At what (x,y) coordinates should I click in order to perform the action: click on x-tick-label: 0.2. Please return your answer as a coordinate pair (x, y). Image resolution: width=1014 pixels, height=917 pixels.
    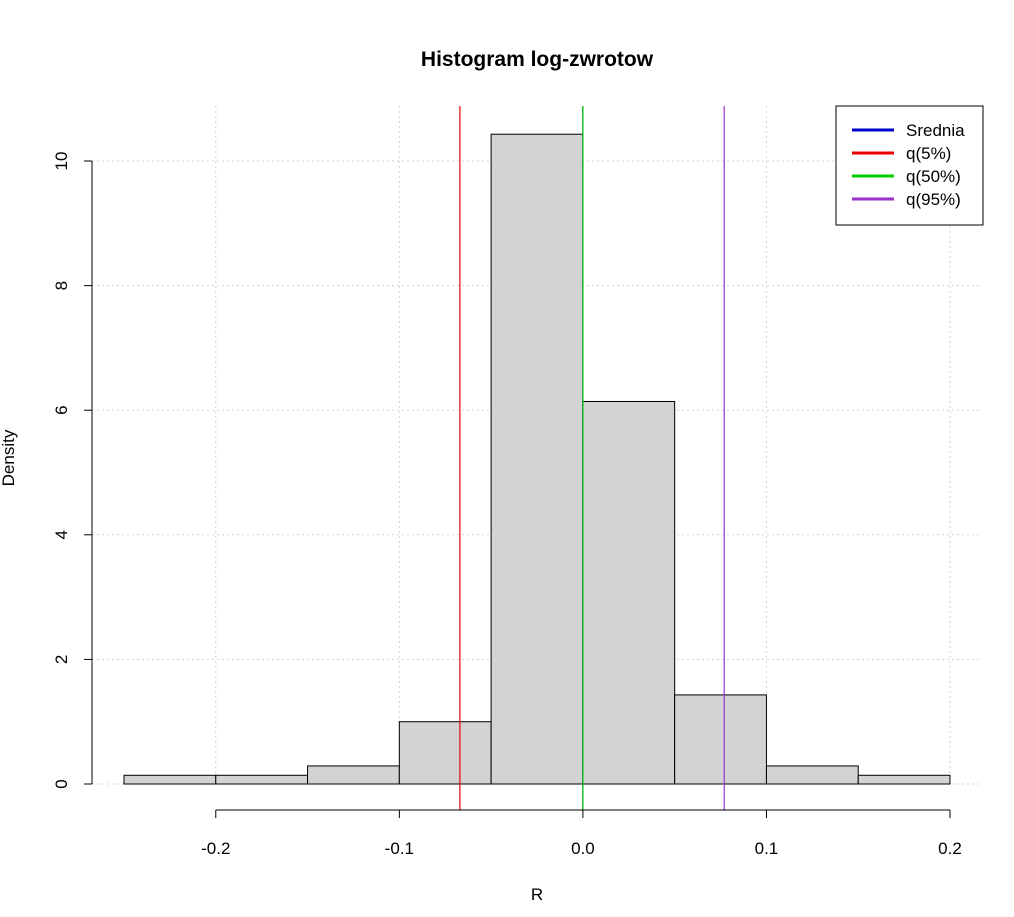
    Looking at the image, I should click on (950, 848).